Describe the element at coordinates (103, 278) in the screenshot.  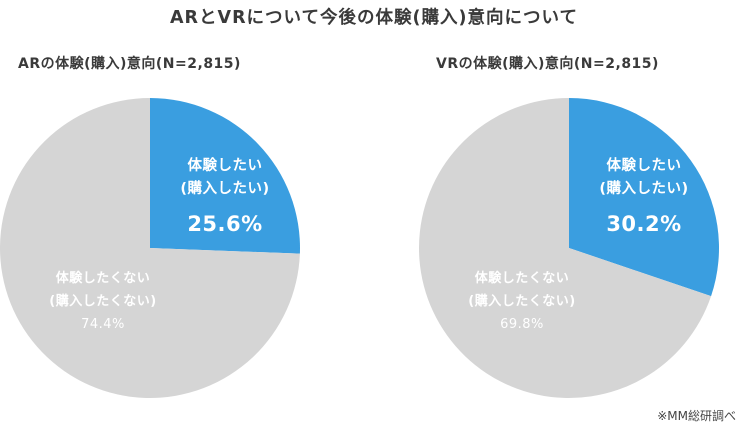
I see `ar-not-want-label-line1: 体験したくない` at that location.